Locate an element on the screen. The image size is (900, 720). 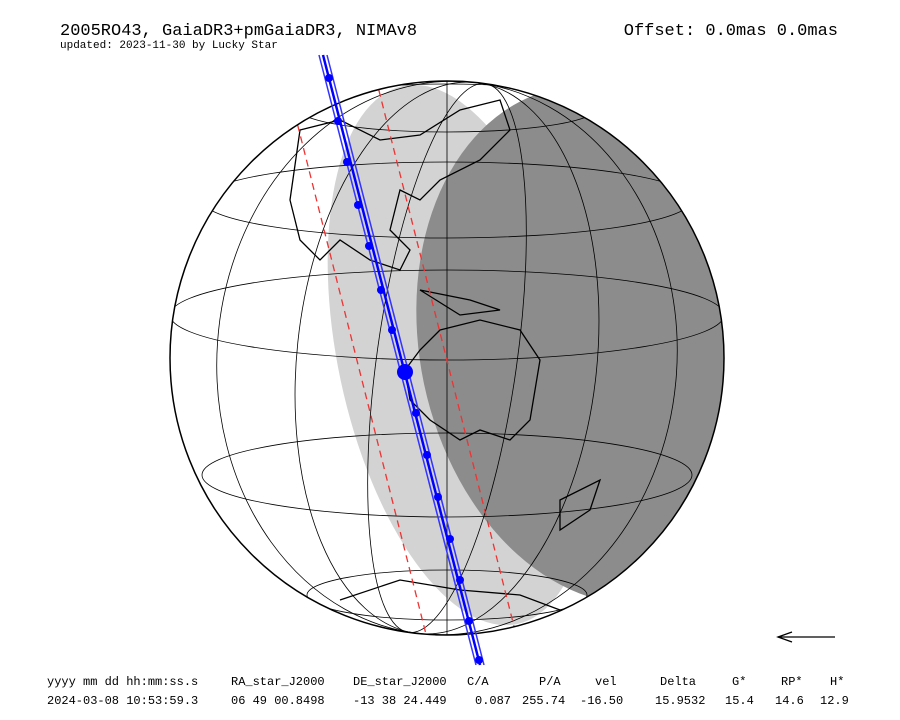
table-cell: 06 49 00.8498 is located at coordinates (278, 701).